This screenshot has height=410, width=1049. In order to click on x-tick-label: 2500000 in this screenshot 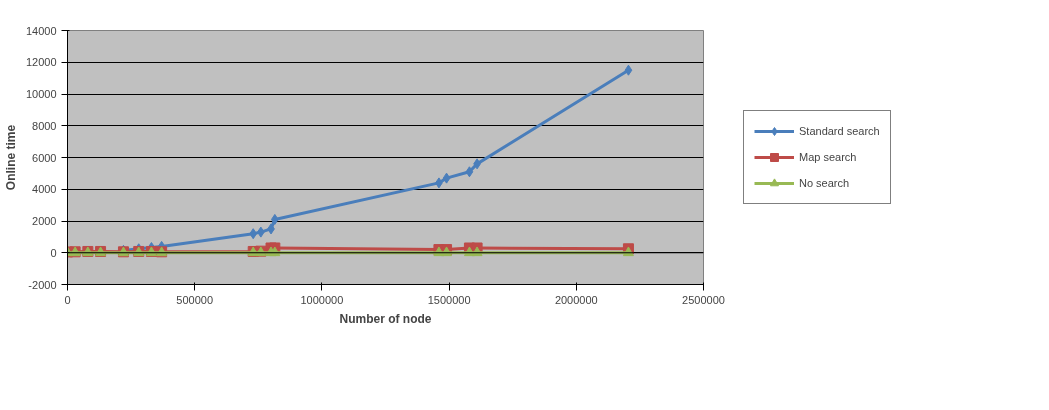, I will do `click(703, 299)`.